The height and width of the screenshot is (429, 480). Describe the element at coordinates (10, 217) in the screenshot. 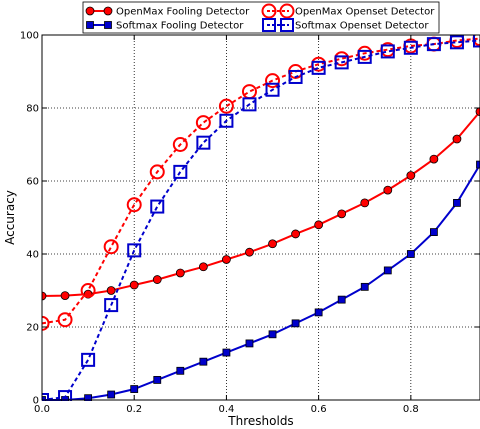

I see `y-axis-title: Accuracy` at that location.